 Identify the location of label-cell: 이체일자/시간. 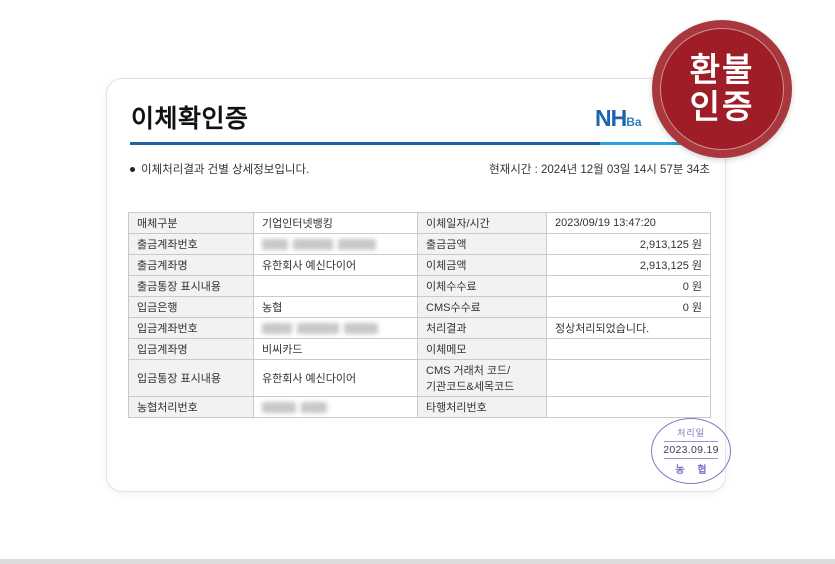
(482, 223).